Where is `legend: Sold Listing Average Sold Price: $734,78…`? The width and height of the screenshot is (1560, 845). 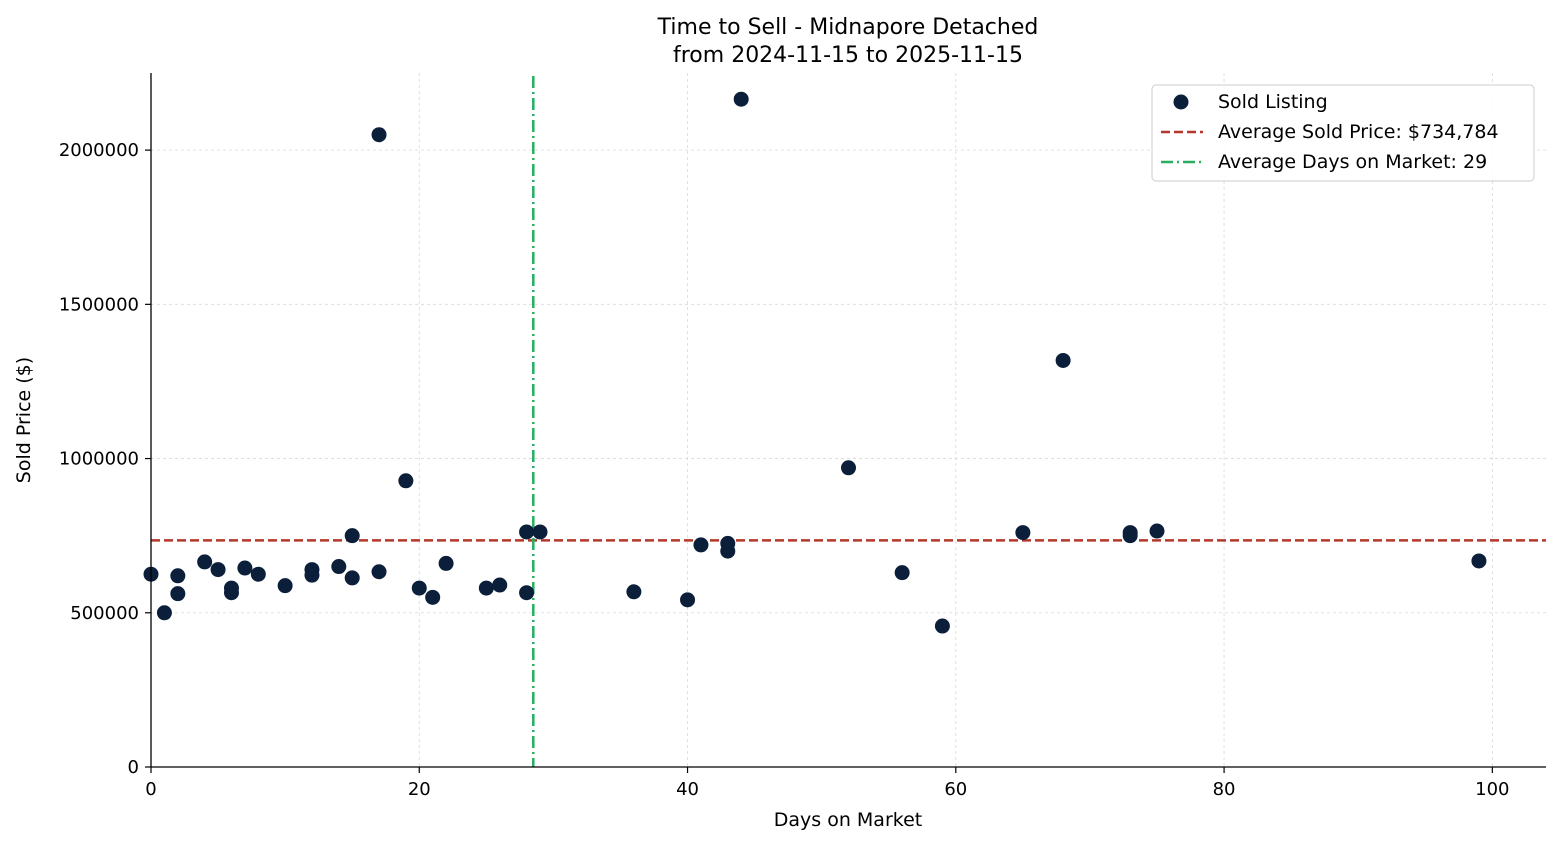
legend: Sold Listing Average Sold Price: $734,78… is located at coordinates (1343, 133).